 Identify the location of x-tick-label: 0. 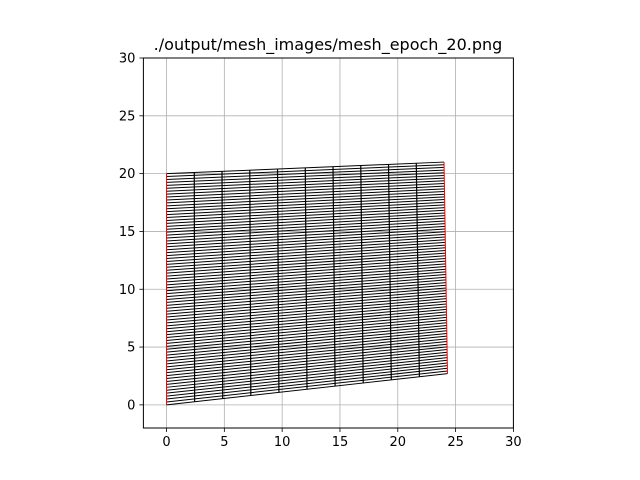
(166, 442).